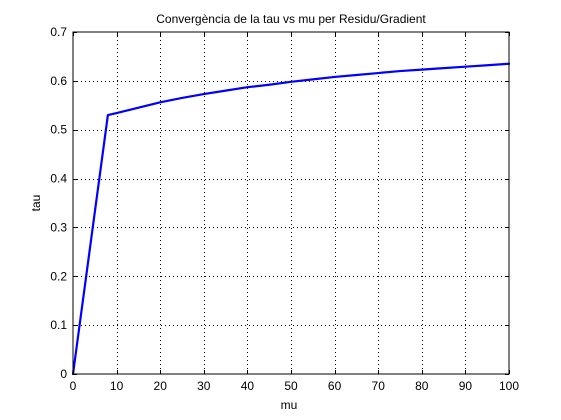 The image size is (561, 420). I want to click on x-tick-label: 60, so click(335, 386).